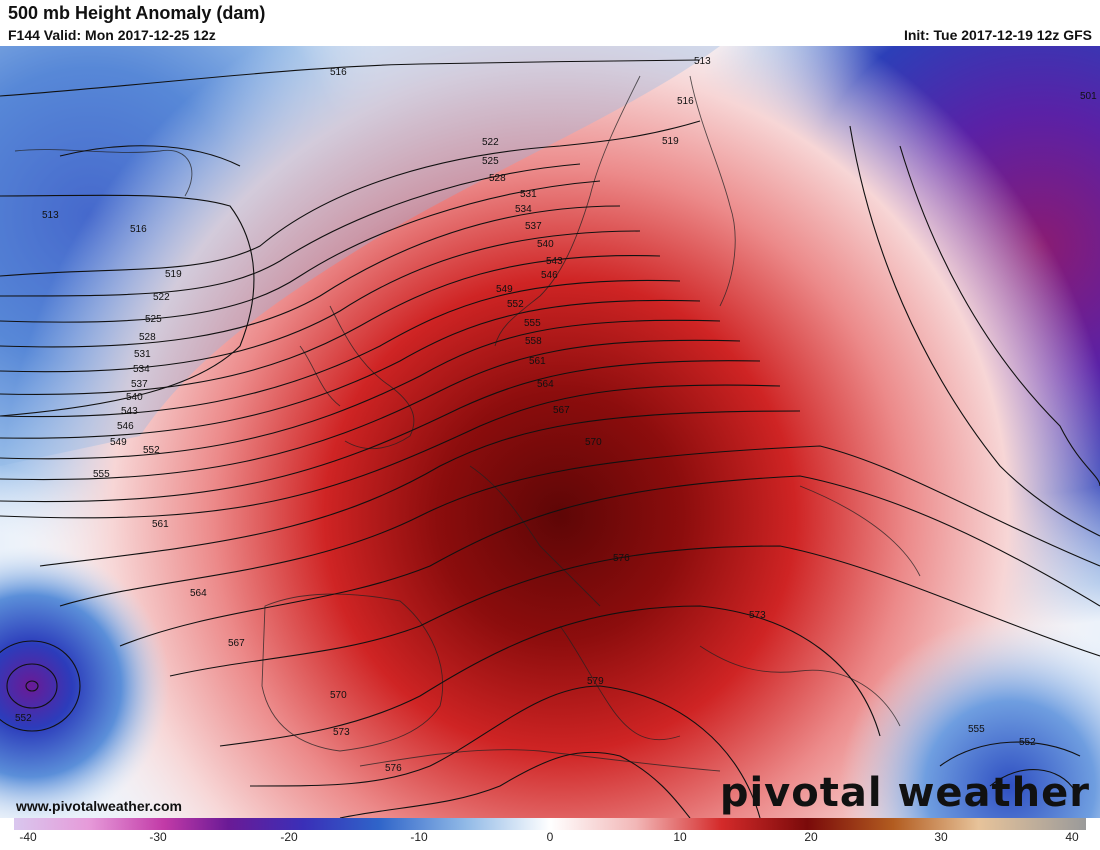  I want to click on colorbar-labels: -40 -30 -20 -10 0 10 20 30 40, so click(550, 839).